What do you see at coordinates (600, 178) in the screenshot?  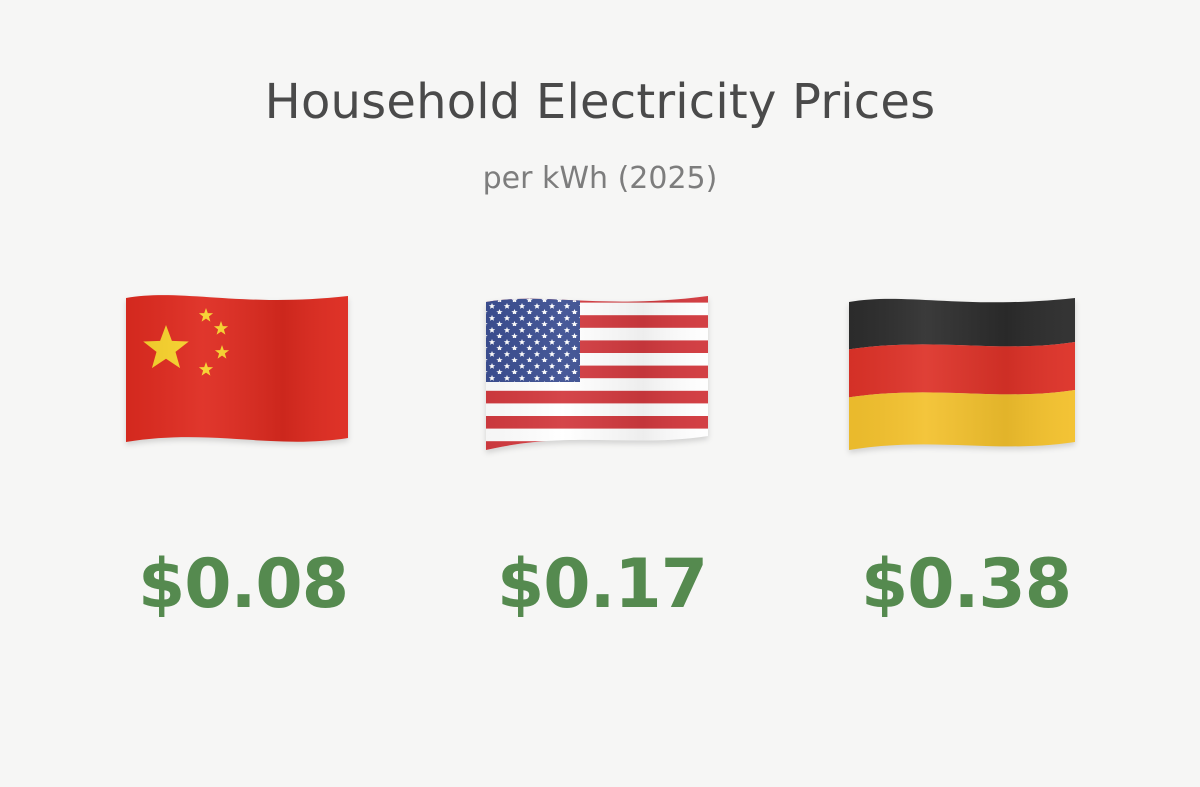 I see `page-subtitle: per kWh (2025)` at bounding box center [600, 178].